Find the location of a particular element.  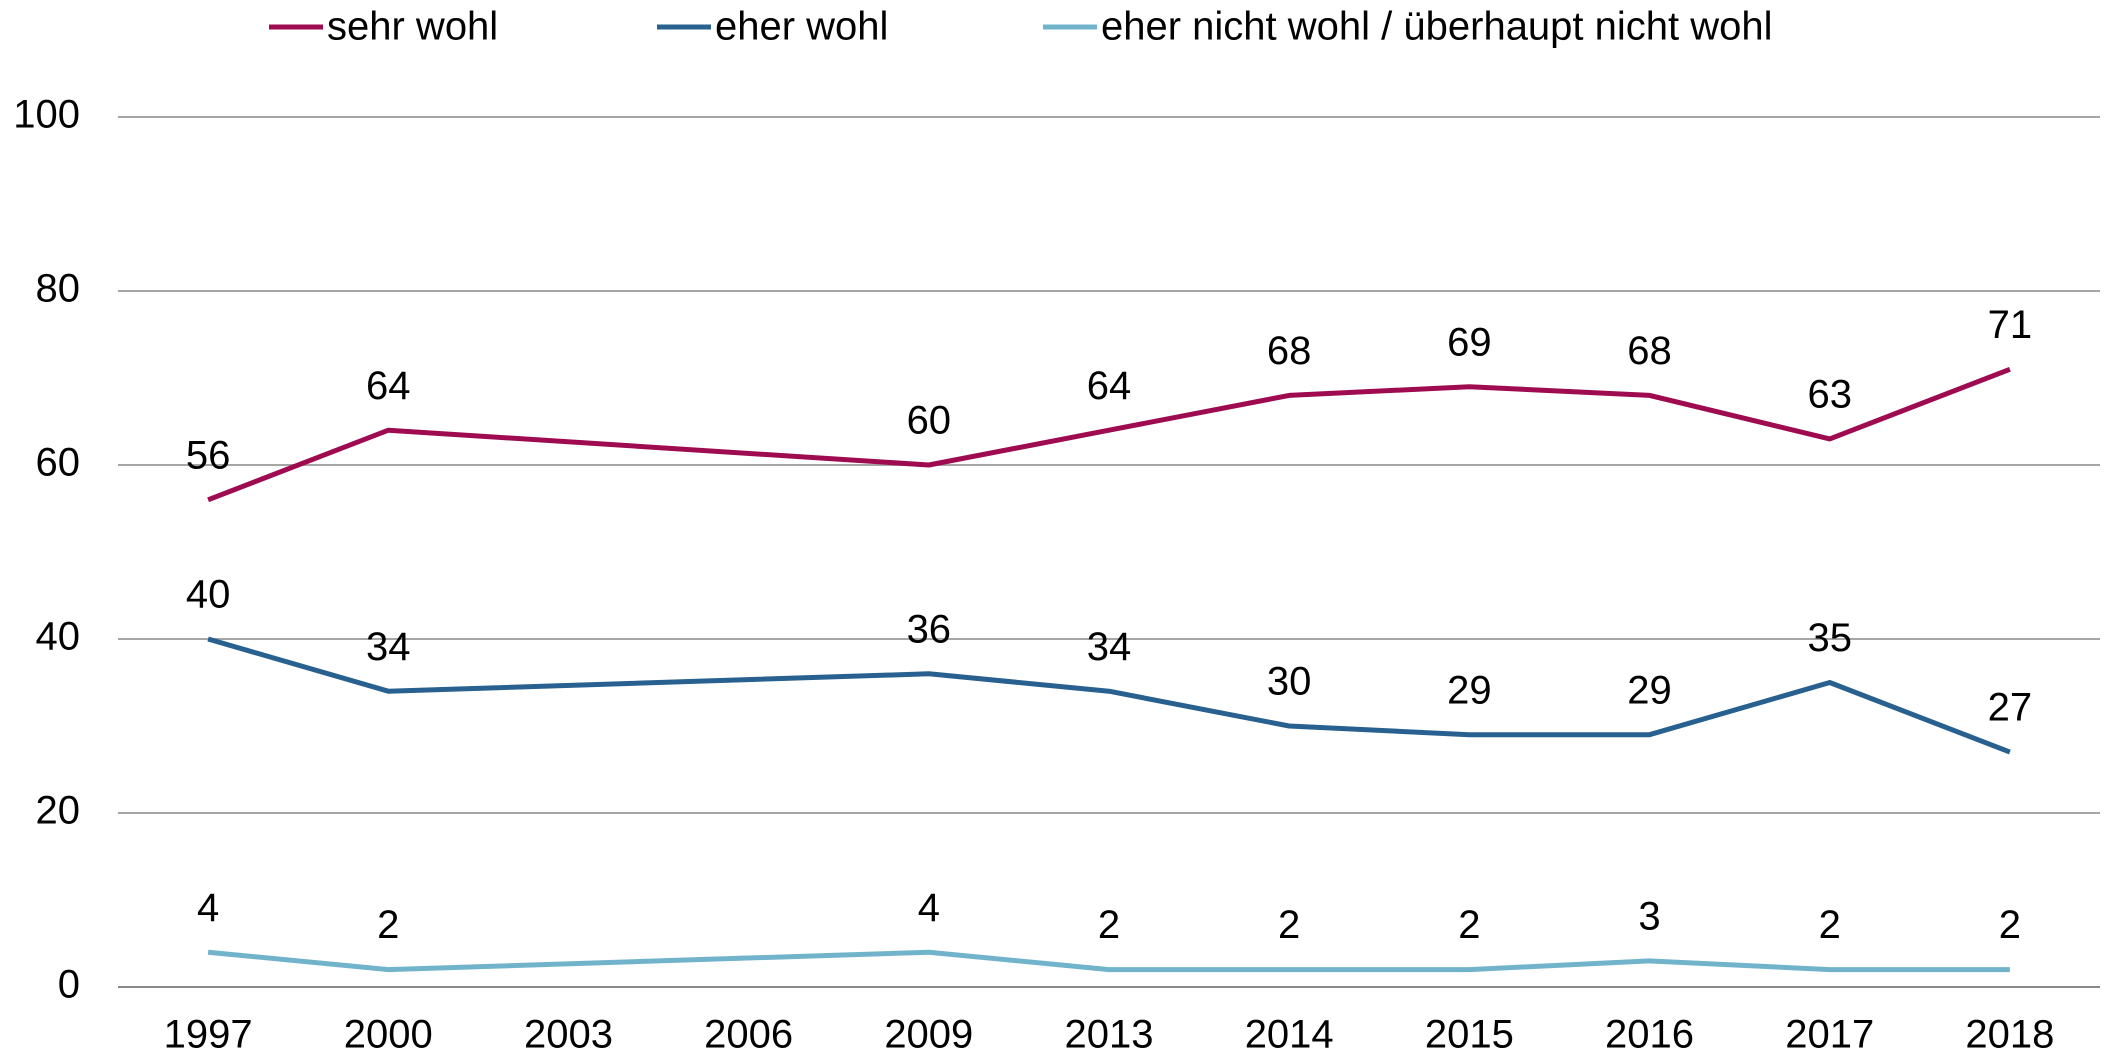

x-tick-label: 2000 is located at coordinates (388, 1035).